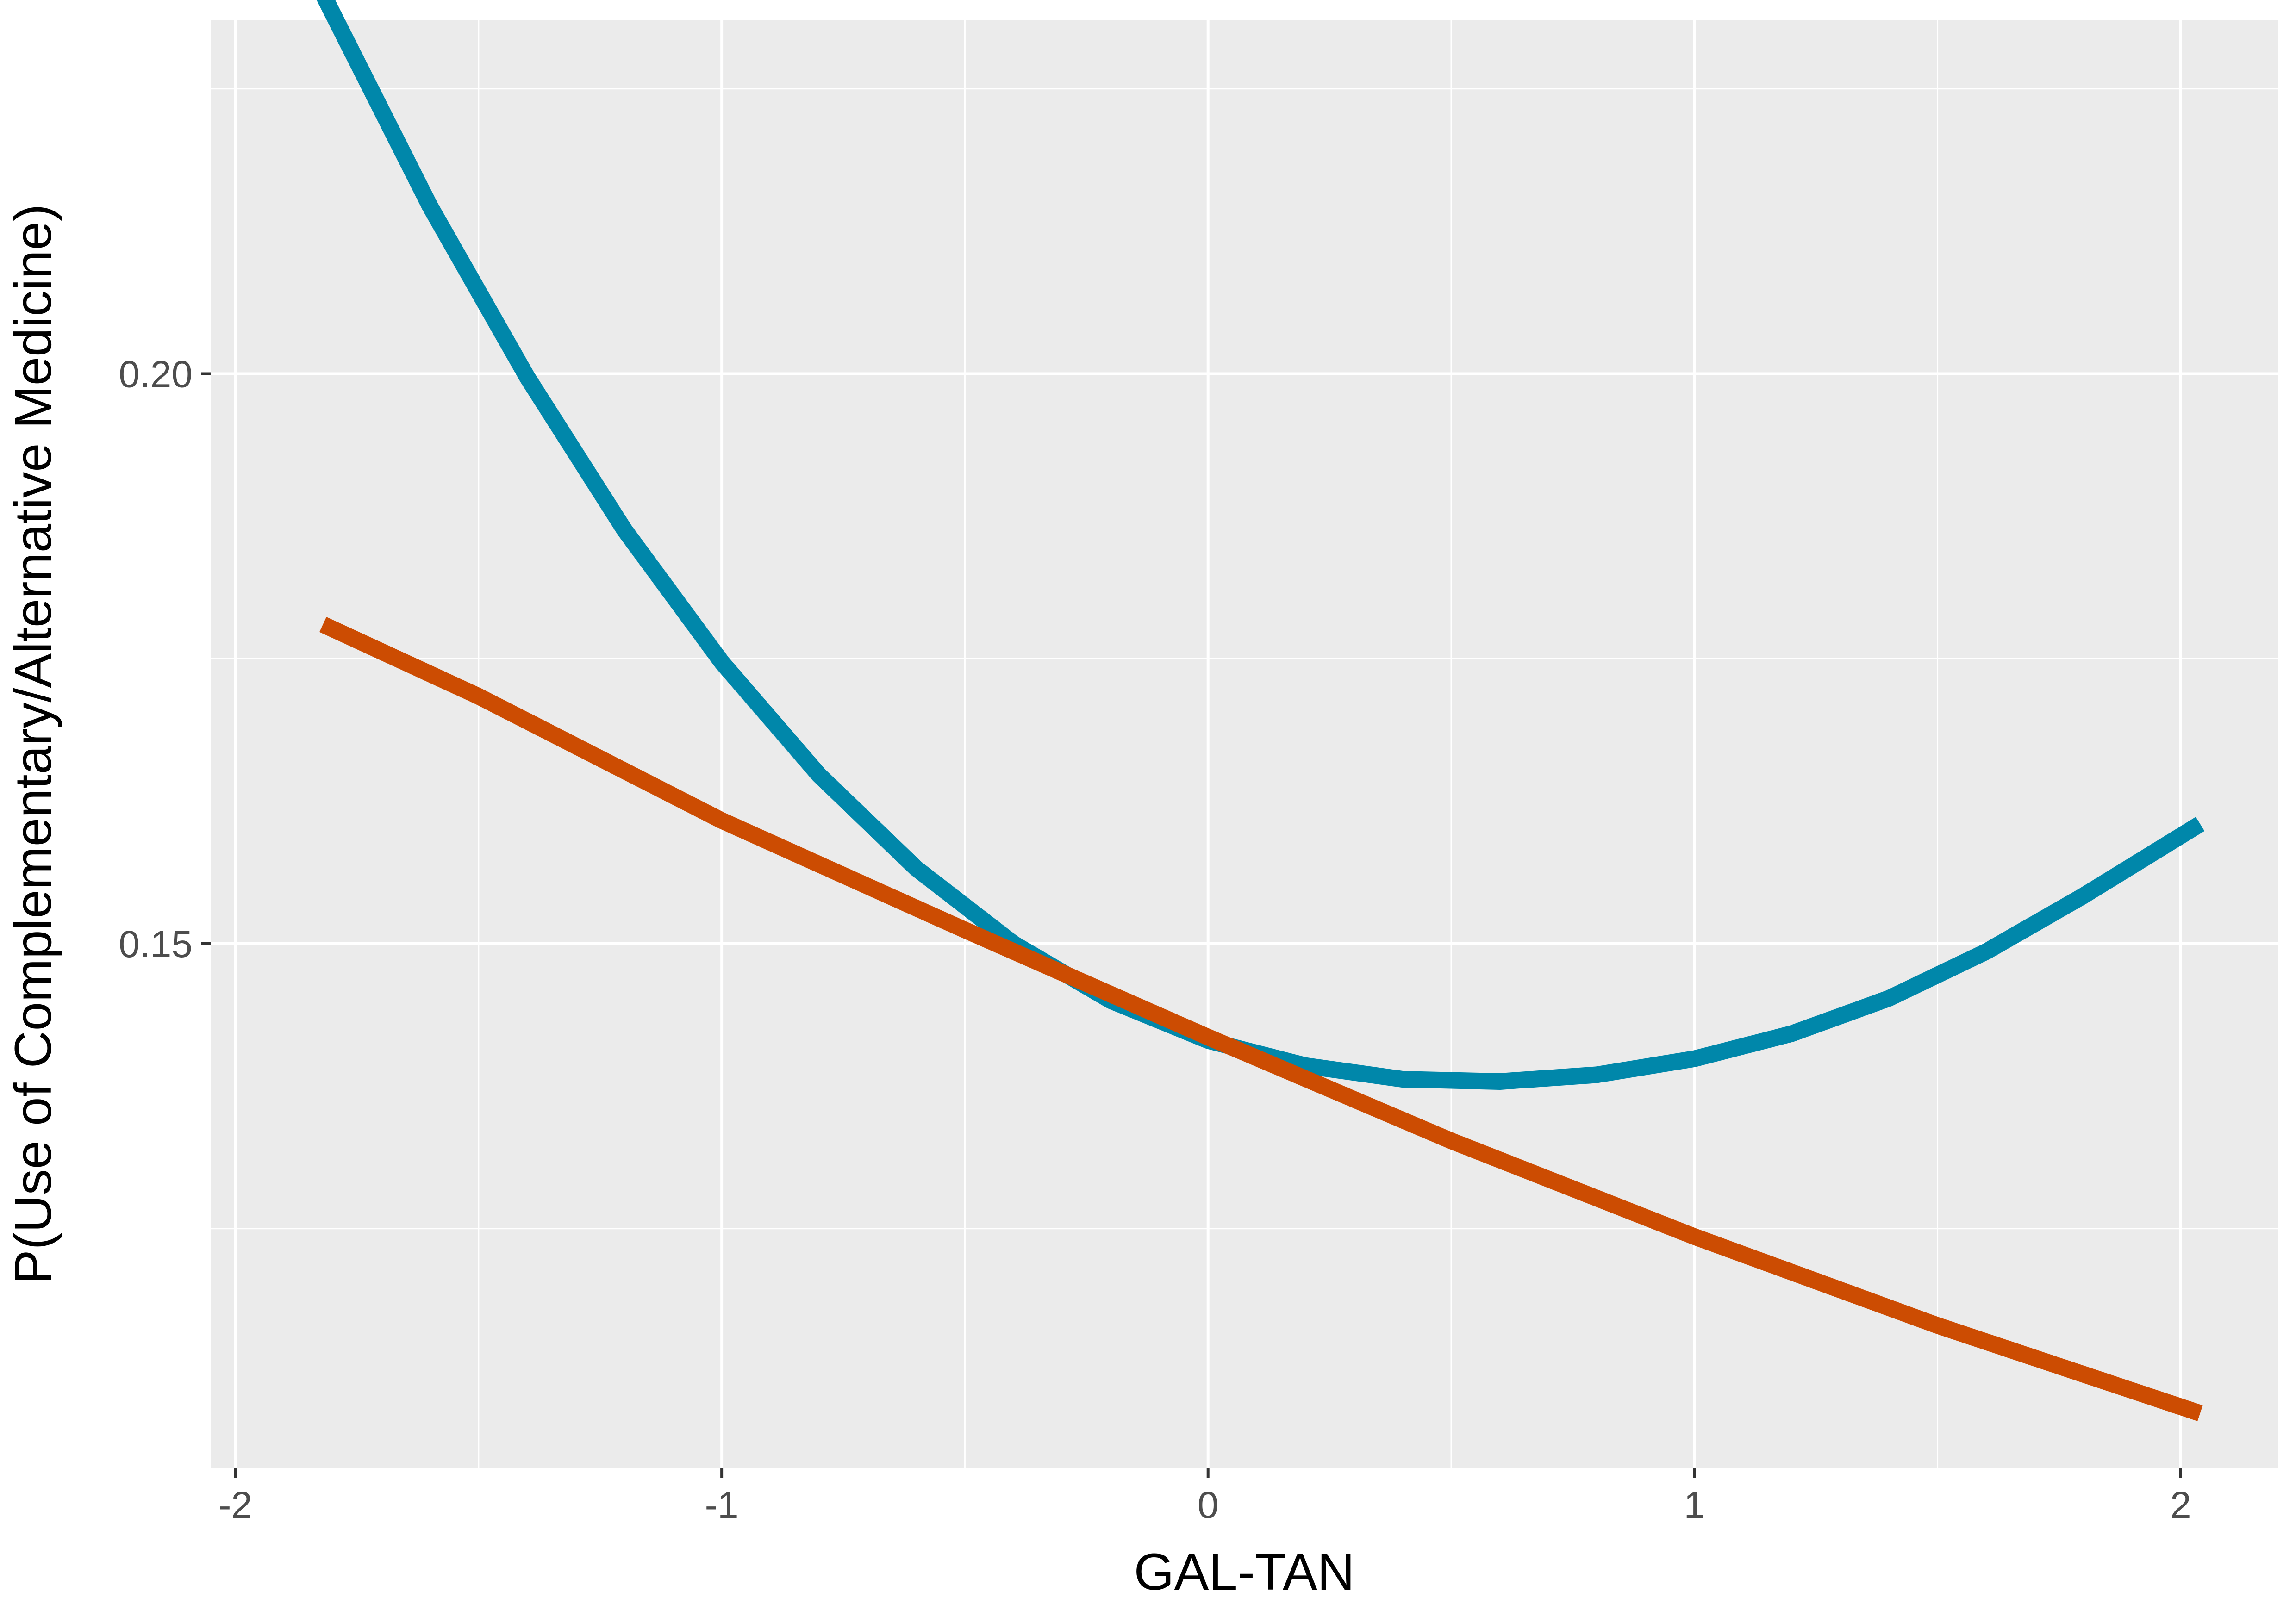  What do you see at coordinates (1694, 1505) in the screenshot?
I see `x-tick-label: 1` at bounding box center [1694, 1505].